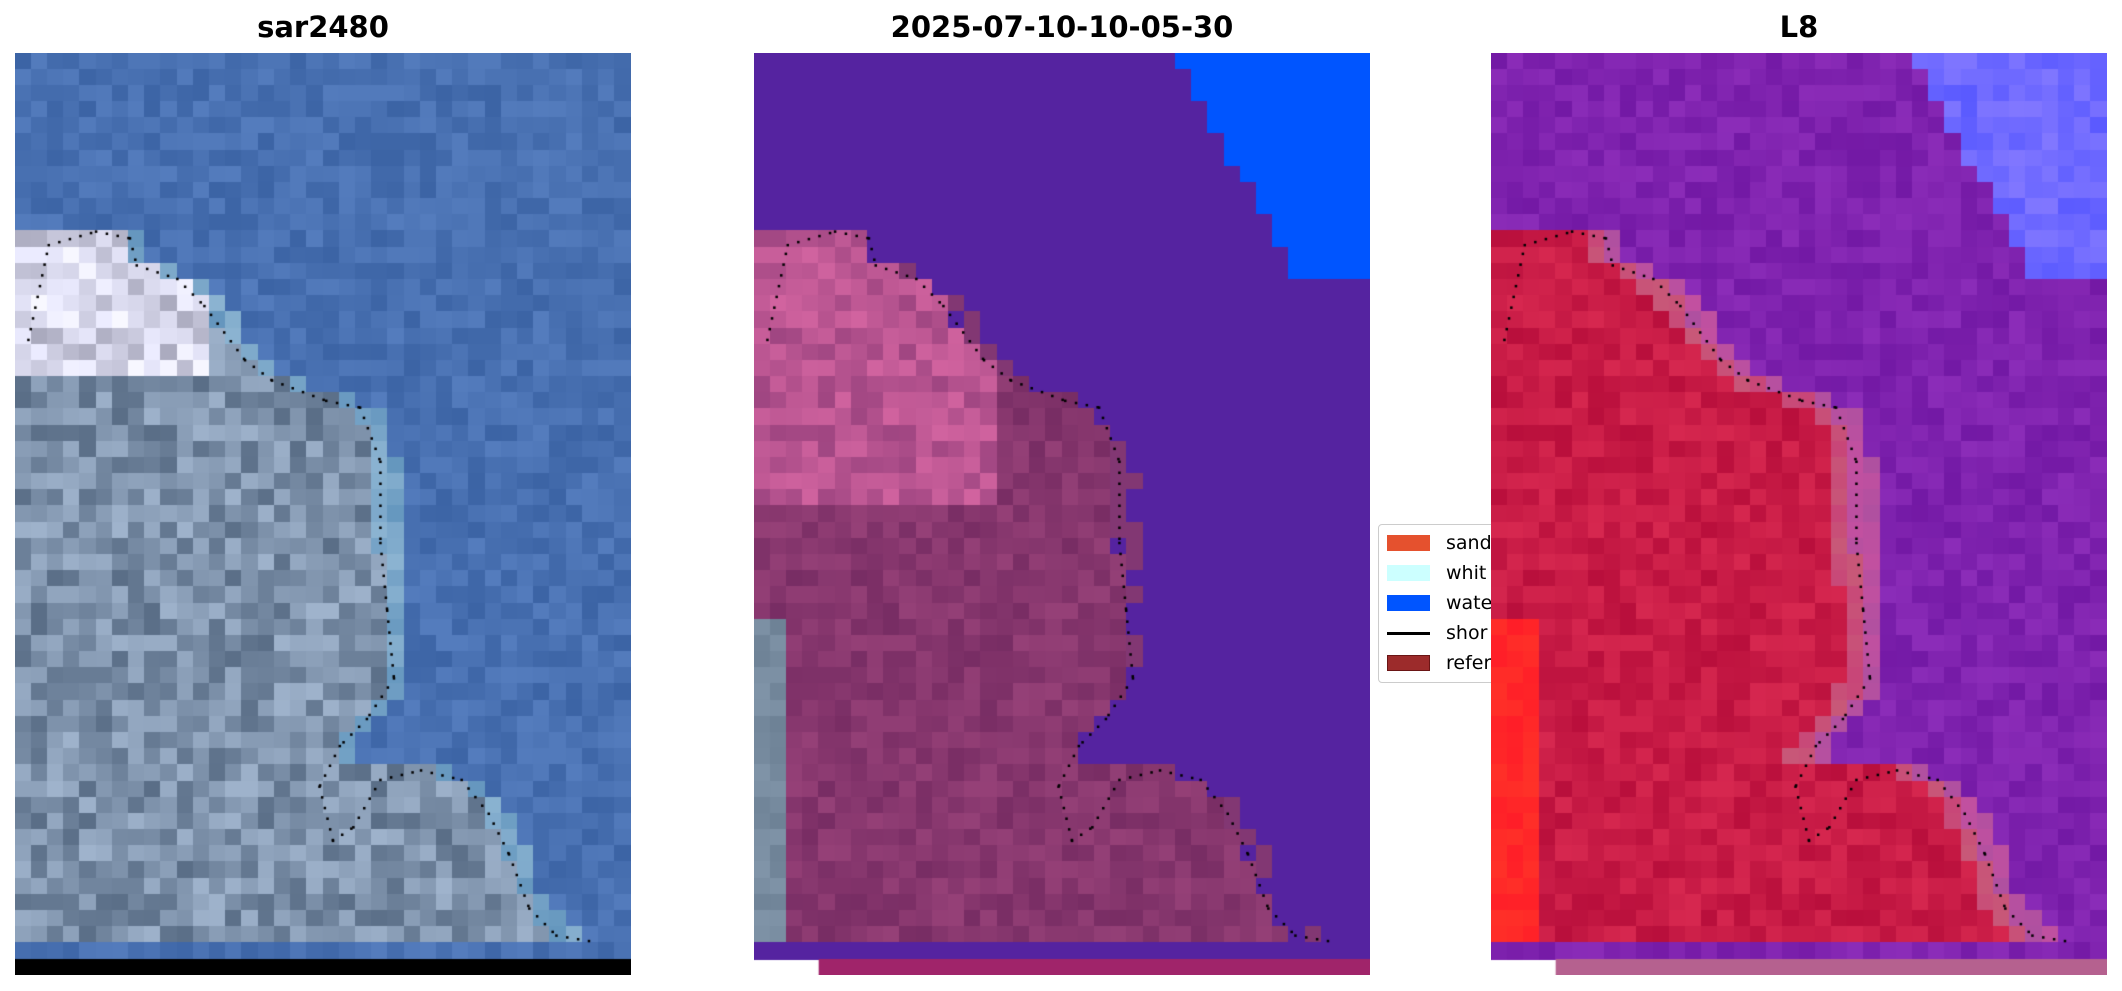 The height and width of the screenshot is (991, 2122). I want to click on legend-label: wate, so click(1469, 603).